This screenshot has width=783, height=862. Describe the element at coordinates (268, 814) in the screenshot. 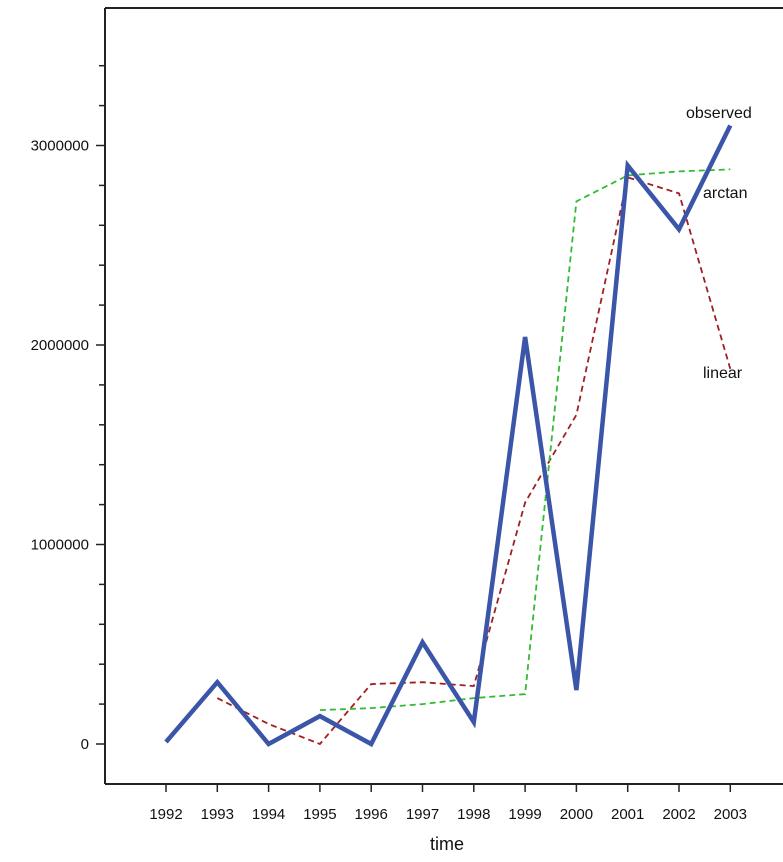

I see `x-tick-label: 1994` at that location.